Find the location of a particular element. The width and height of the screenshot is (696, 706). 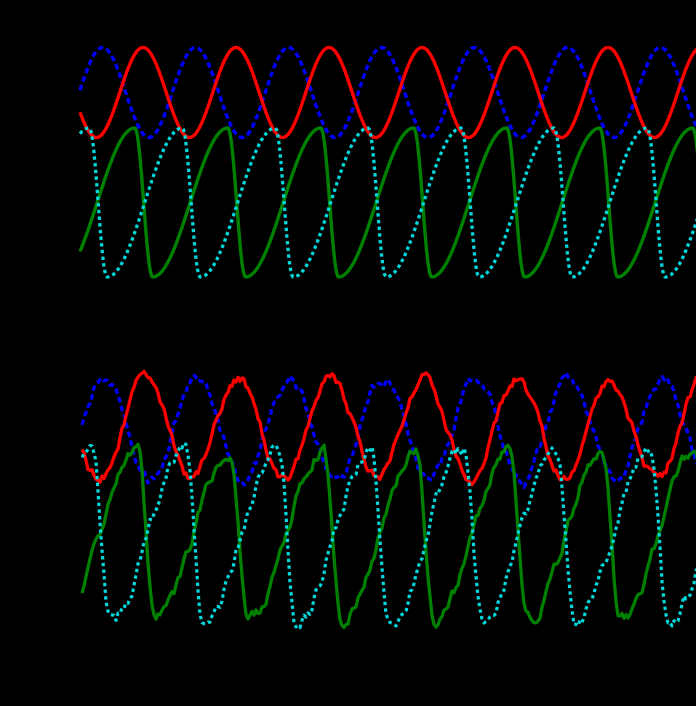

series-clean-sine-blue is located at coordinates (387, 92).